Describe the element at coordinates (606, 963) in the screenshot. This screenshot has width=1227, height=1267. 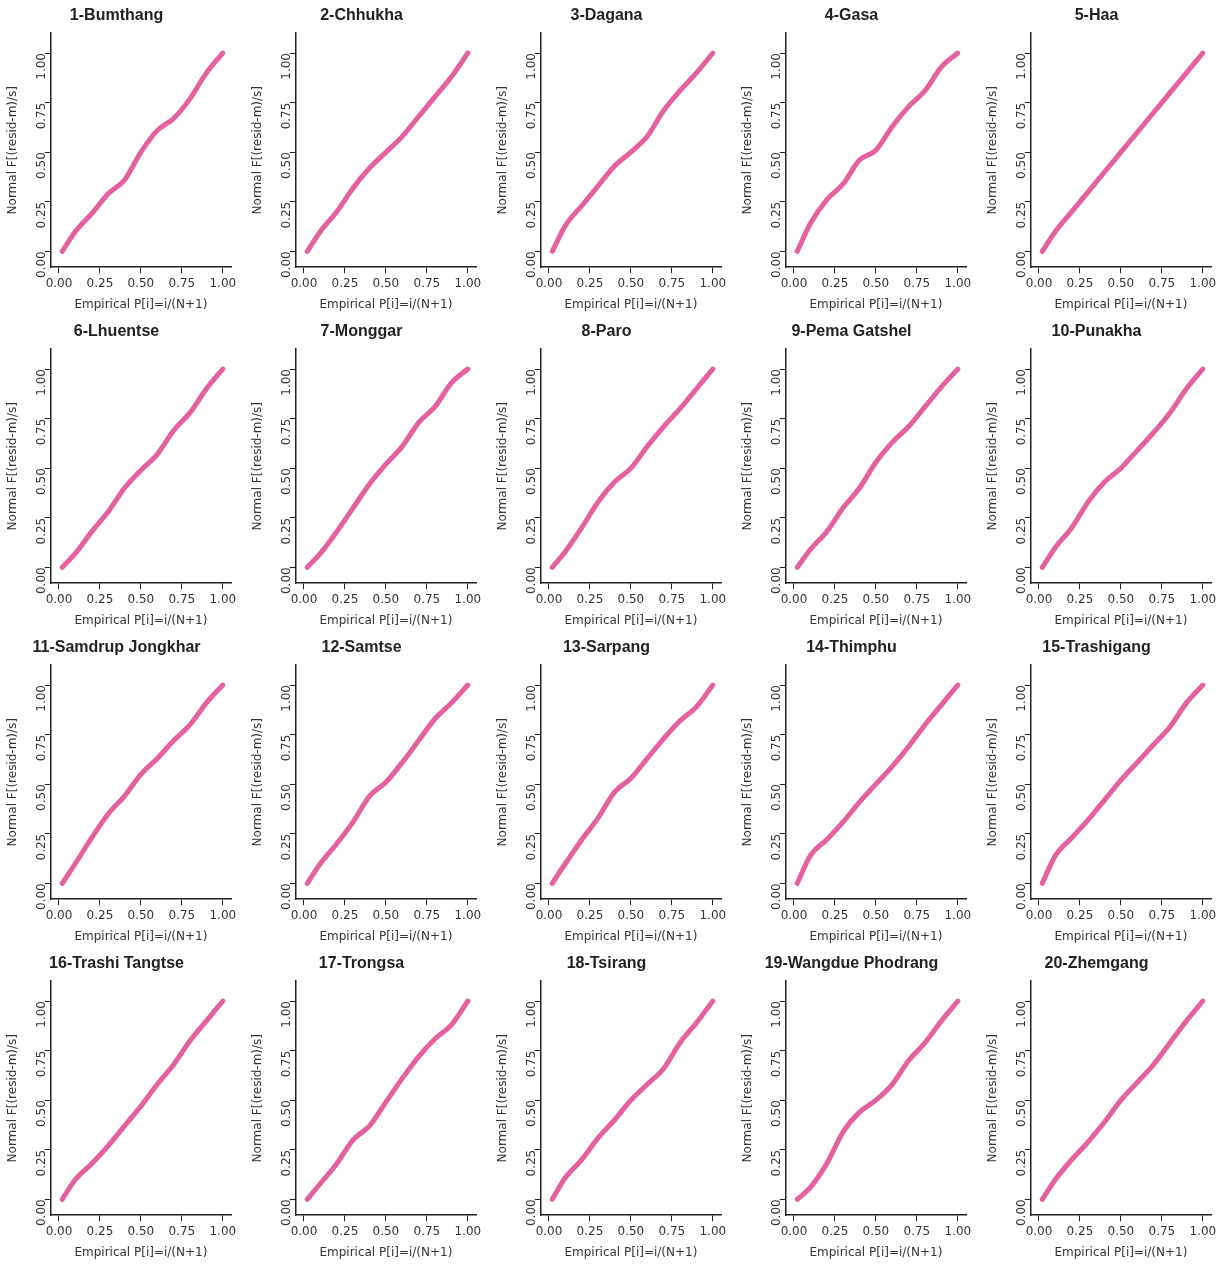
I see `chart-title: 18-Tsirang` at that location.